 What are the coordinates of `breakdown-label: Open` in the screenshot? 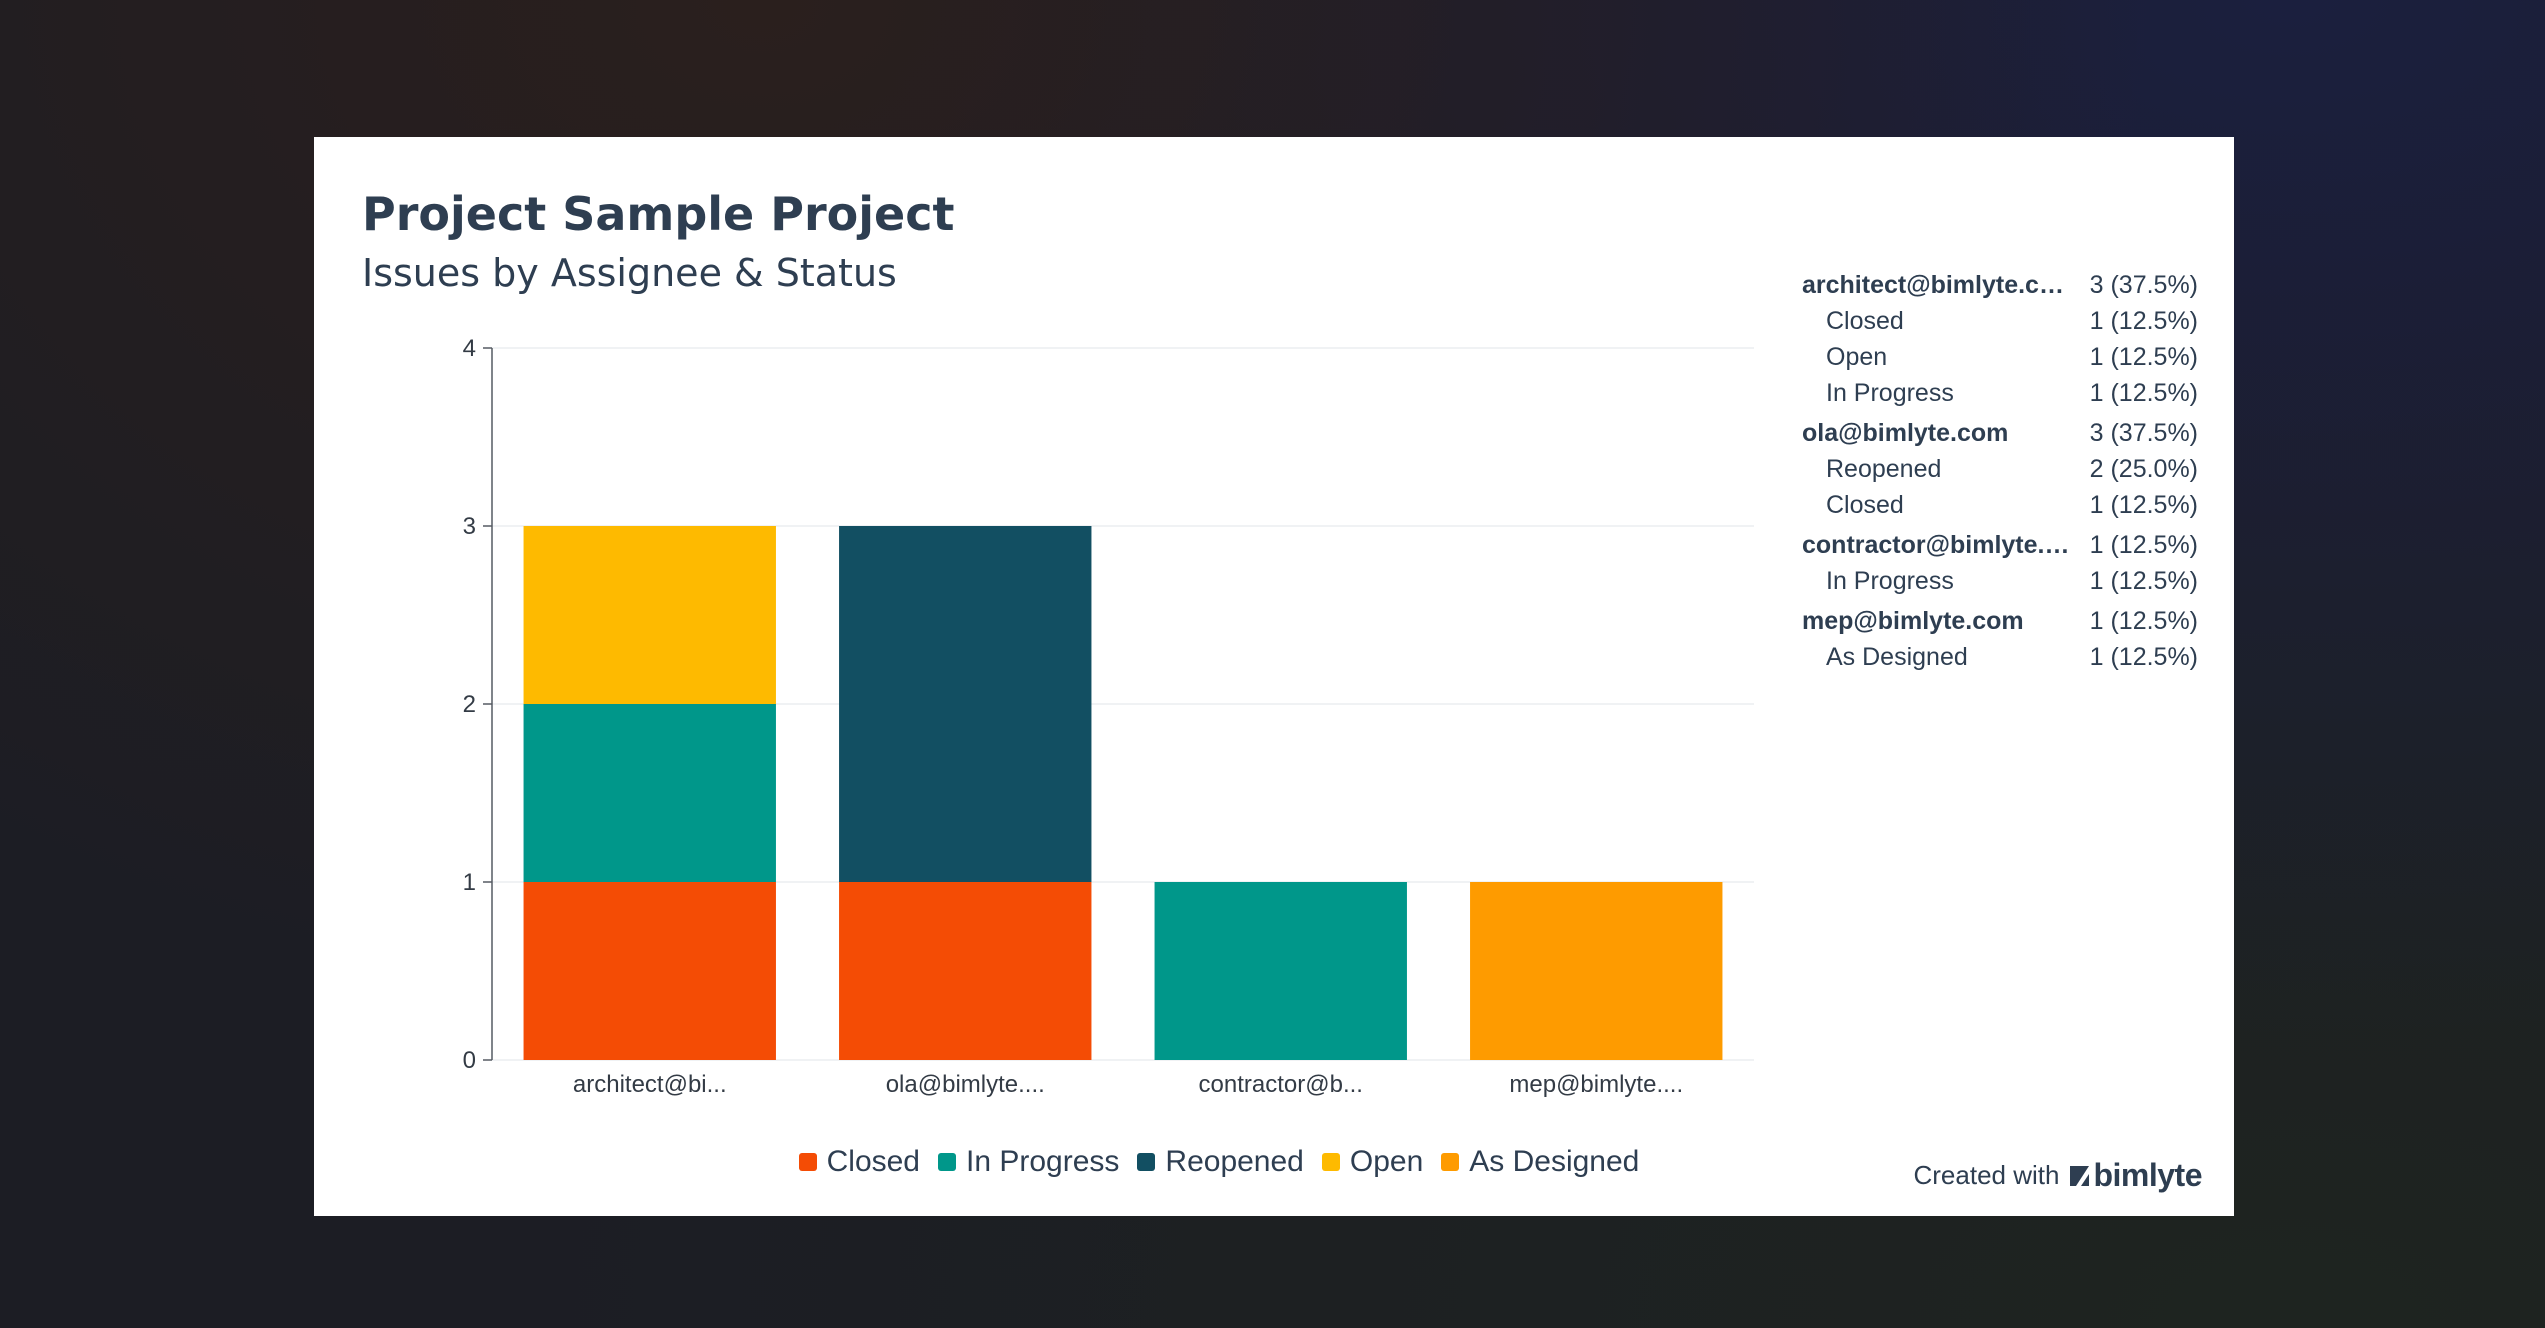 It's located at (1857, 356).